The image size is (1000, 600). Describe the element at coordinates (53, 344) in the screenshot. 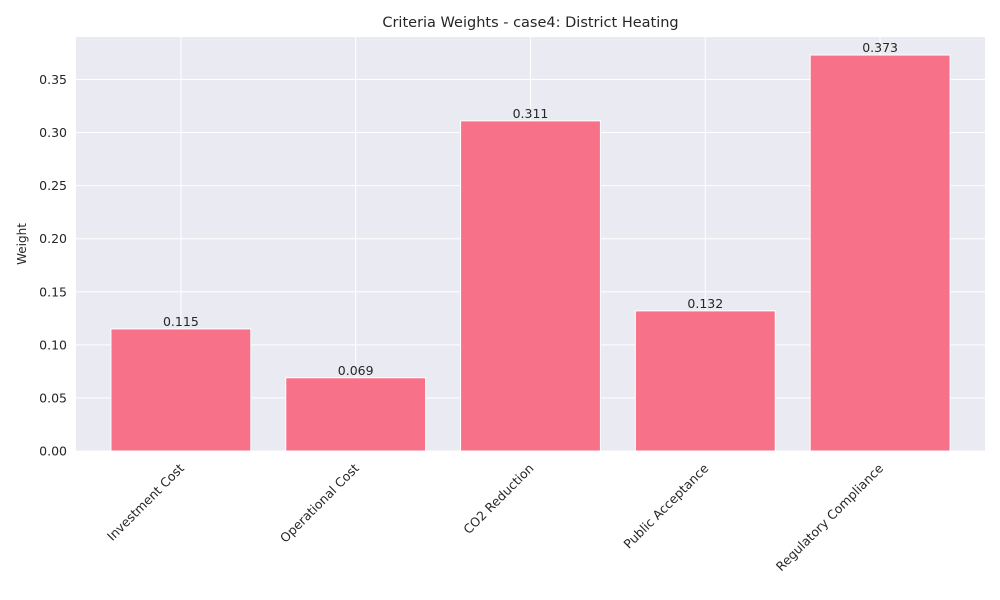

I see `y-tick-label: 0.10` at that location.